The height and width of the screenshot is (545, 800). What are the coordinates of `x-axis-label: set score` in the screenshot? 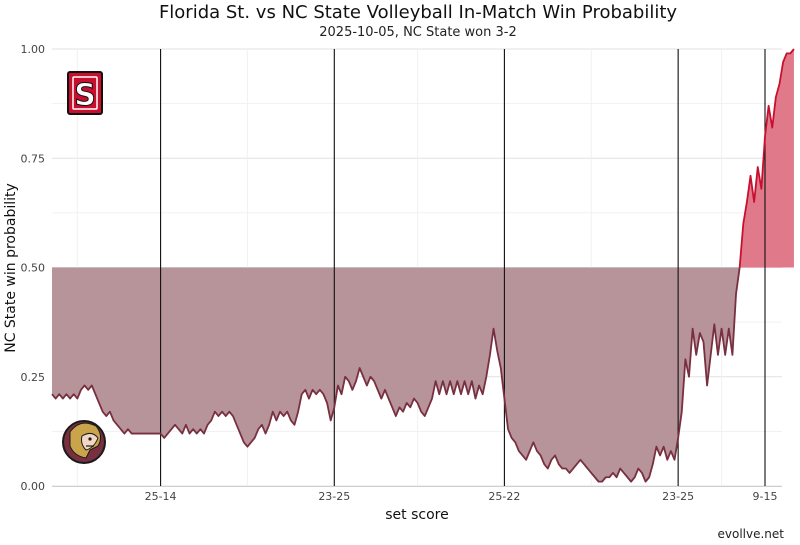 It's located at (416, 515).